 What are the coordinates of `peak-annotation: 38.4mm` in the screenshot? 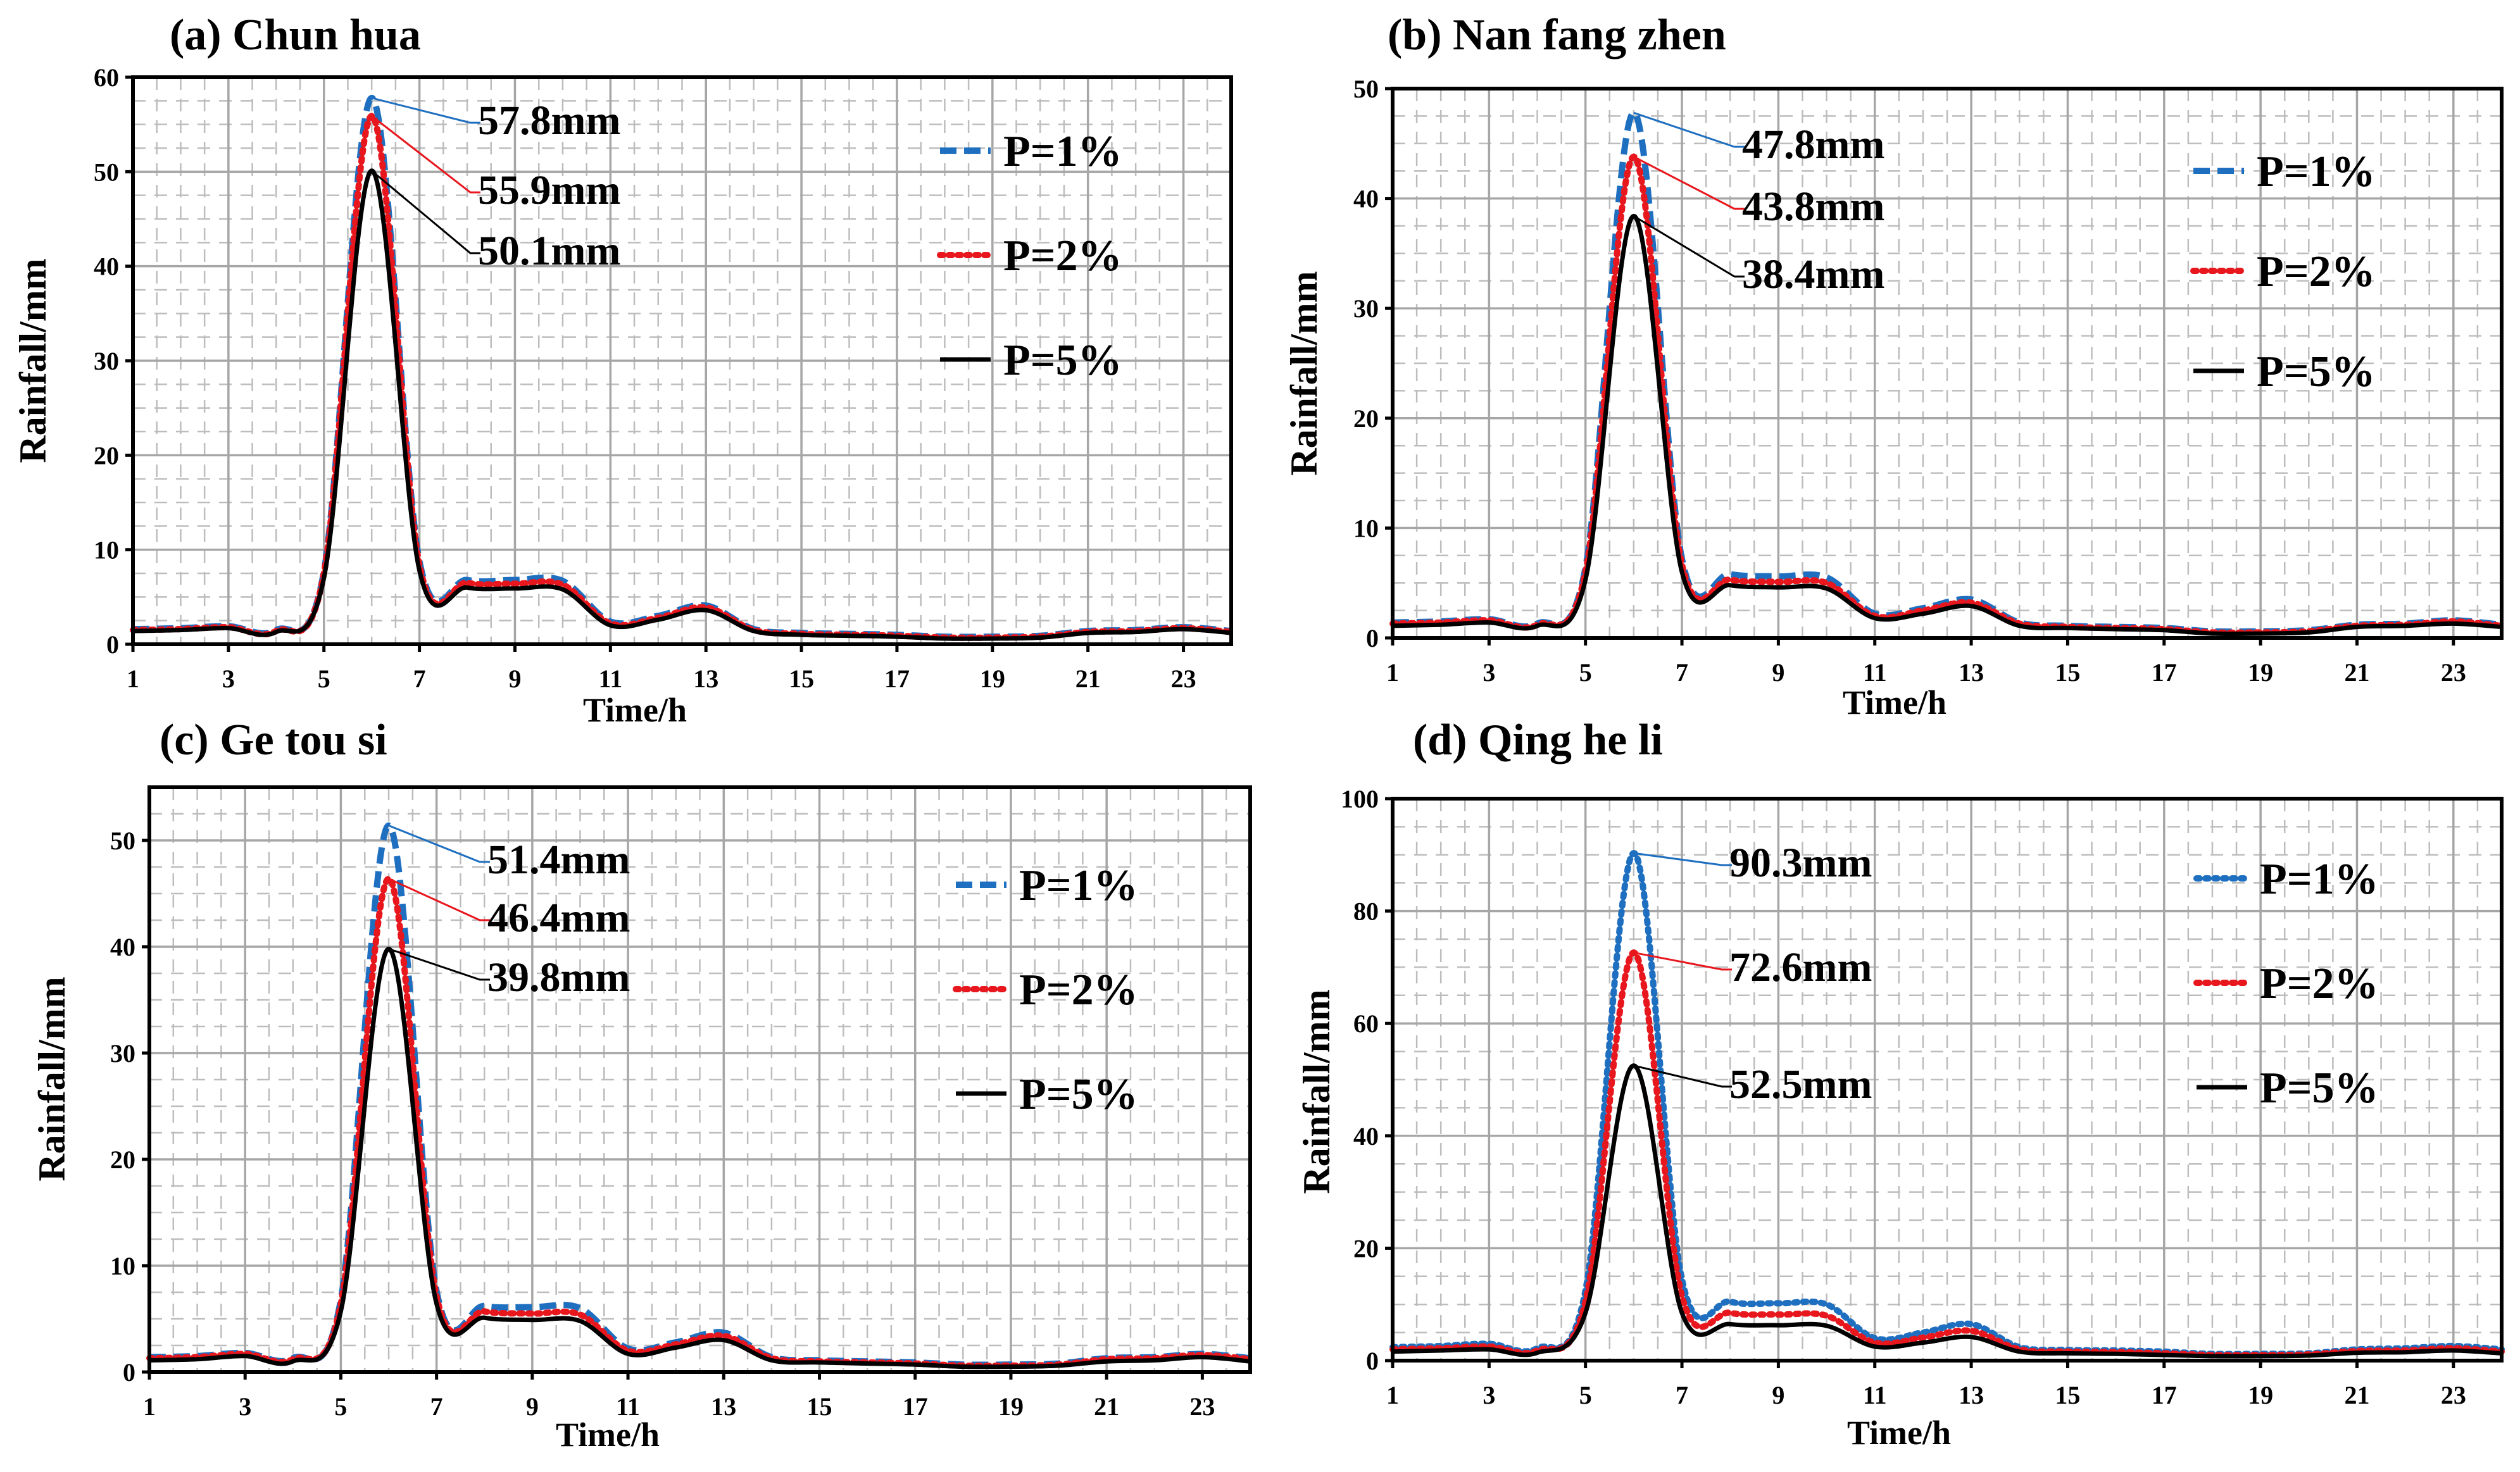 It's located at (1813, 274).